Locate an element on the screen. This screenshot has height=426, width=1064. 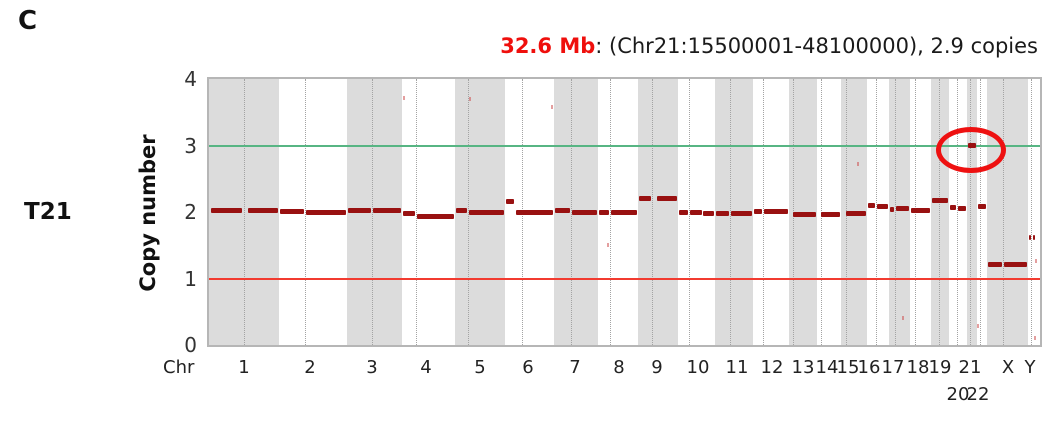
centromere-line-chr2 is located at coordinates (305, 212).